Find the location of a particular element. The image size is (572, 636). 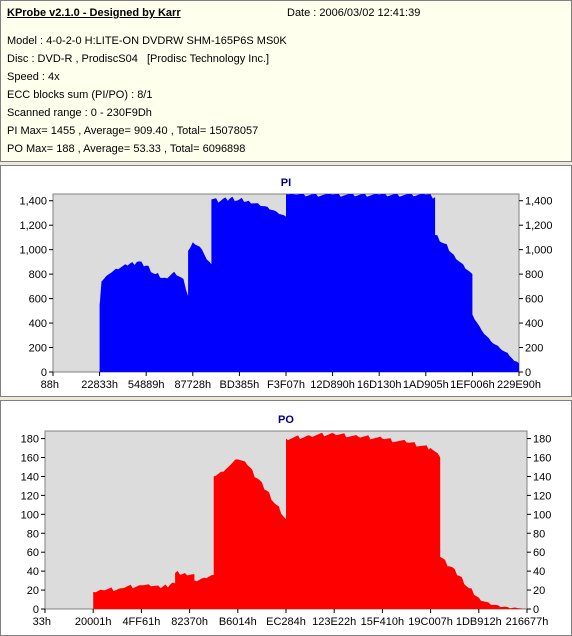

po-xtick-label: 1DB912h is located at coordinates (479, 622).